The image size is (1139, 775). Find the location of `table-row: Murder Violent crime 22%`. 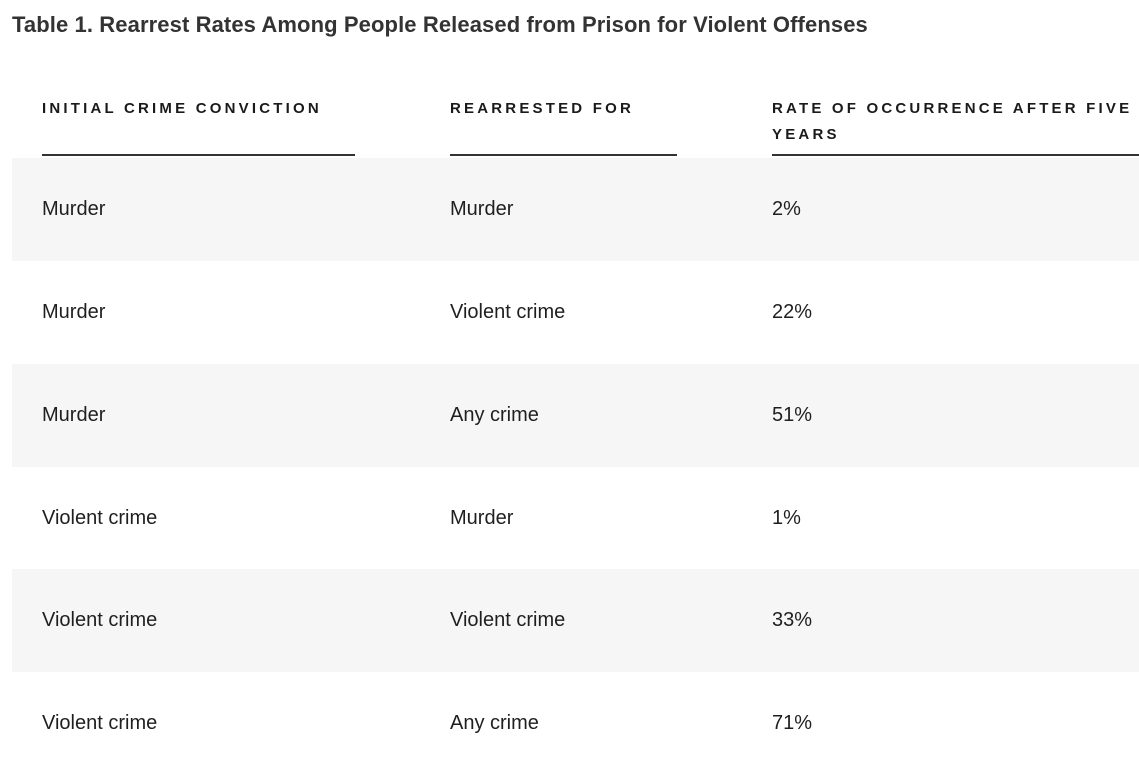

table-row: Murder Violent crime 22% is located at coordinates (575, 312).